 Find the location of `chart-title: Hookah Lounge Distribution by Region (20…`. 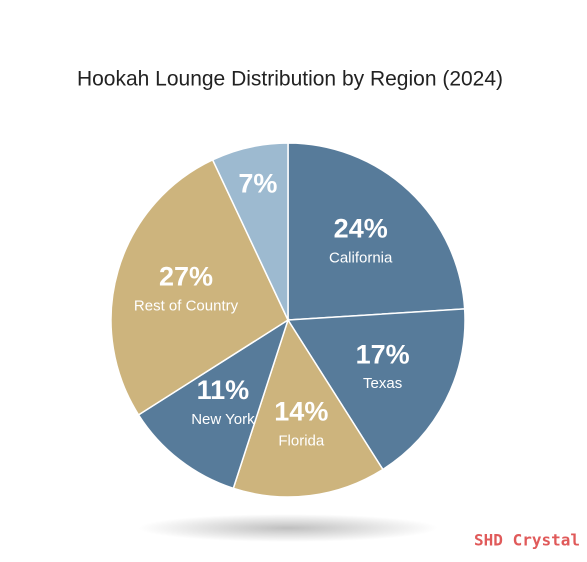

chart-title: Hookah Lounge Distribution by Region (20… is located at coordinates (290, 79).